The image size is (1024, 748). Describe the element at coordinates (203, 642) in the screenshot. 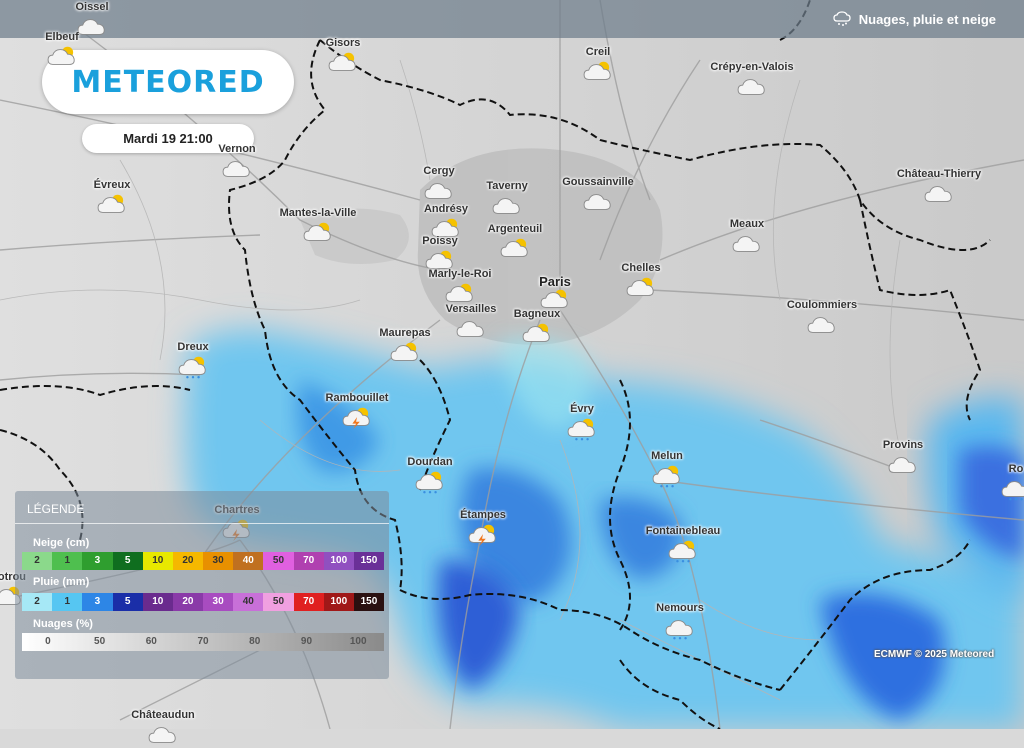

I see `clouds-scale: 0 50 60 70 80 90 100` at that location.